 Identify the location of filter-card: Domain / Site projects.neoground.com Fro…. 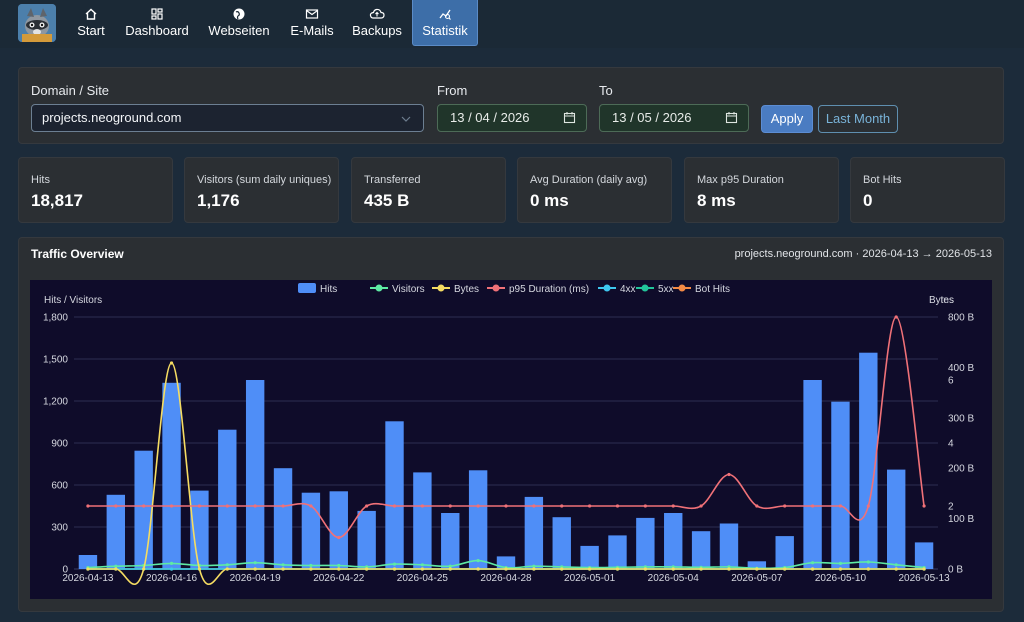
(511, 105).